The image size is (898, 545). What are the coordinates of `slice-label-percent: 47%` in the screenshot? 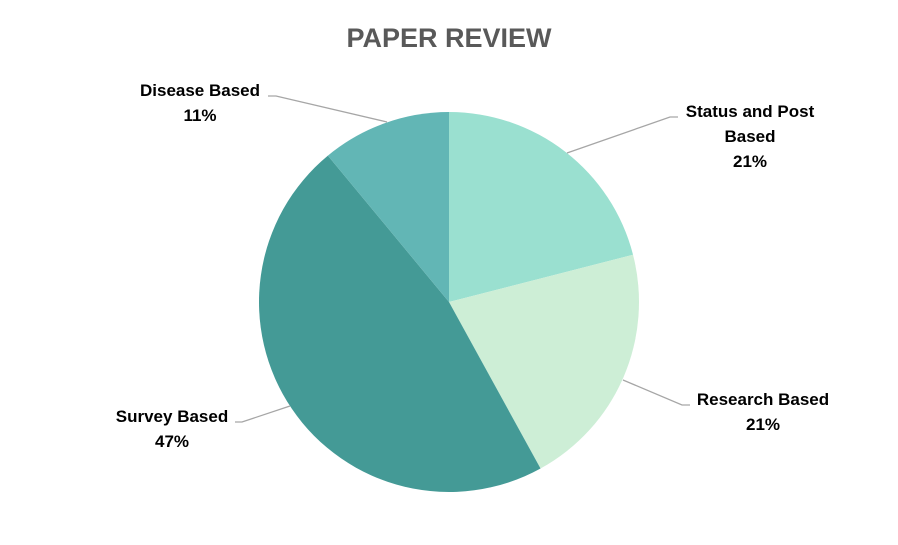 It's located at (172, 441).